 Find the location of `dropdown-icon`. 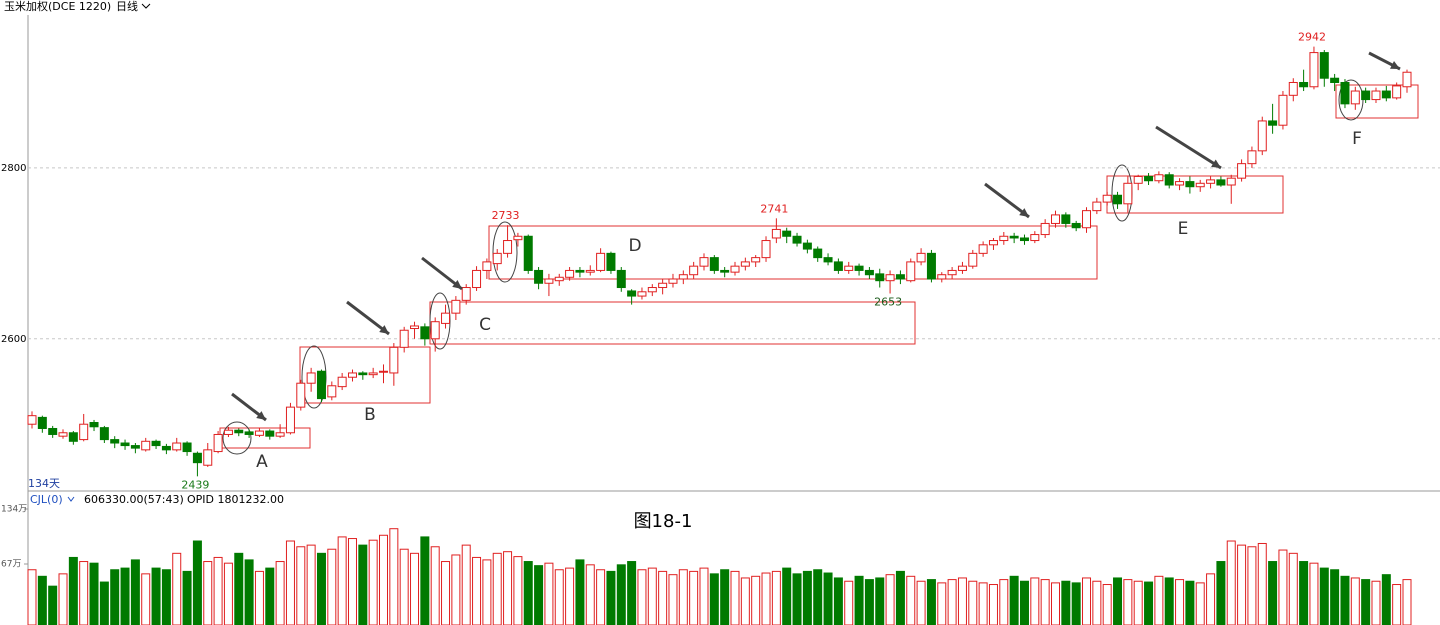

dropdown-icon is located at coordinates (146, 6).